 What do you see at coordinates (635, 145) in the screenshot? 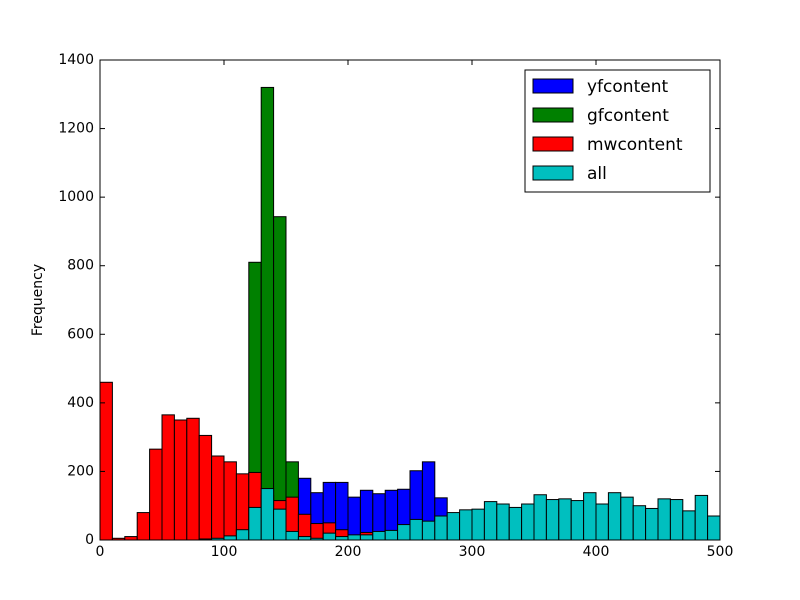
I see `legend-label: mwcontent` at bounding box center [635, 145].